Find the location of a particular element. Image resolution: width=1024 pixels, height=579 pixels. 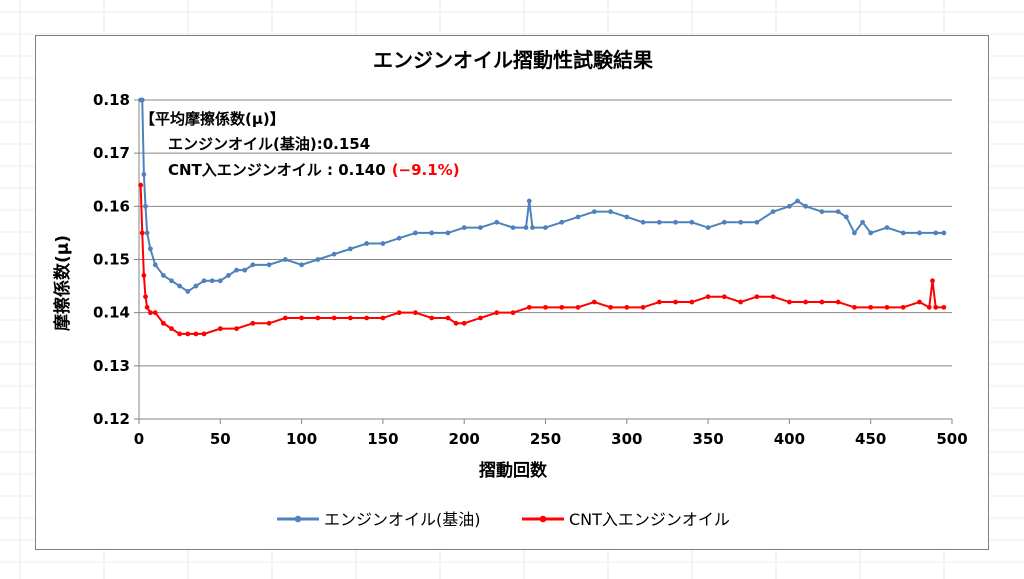

annotation-cnt-value: CNT入エンジンオイル : 0.140 is located at coordinates (277, 170).